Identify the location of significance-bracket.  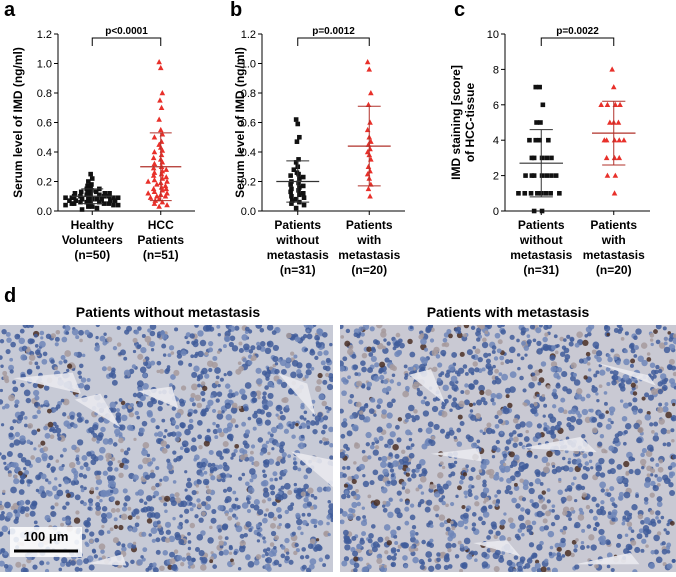
(577, 41).